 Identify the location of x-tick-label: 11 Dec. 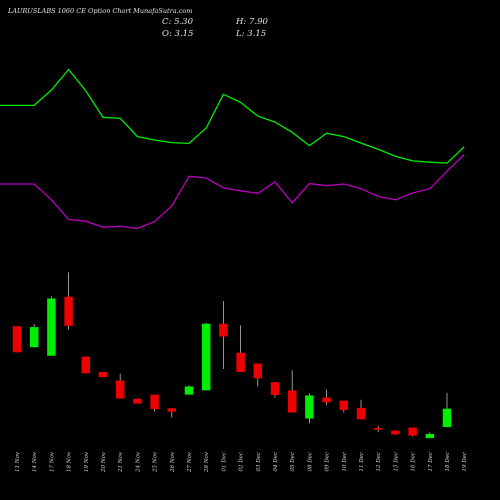
(362, 462).